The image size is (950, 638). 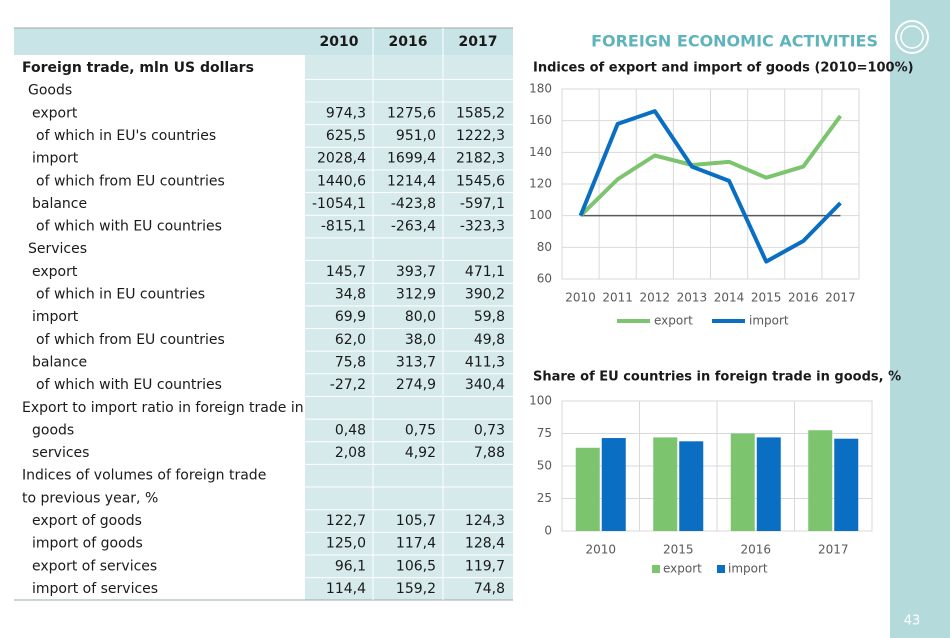 What do you see at coordinates (480, 181) in the screenshot?
I see `table-value: 1545,6` at bounding box center [480, 181].